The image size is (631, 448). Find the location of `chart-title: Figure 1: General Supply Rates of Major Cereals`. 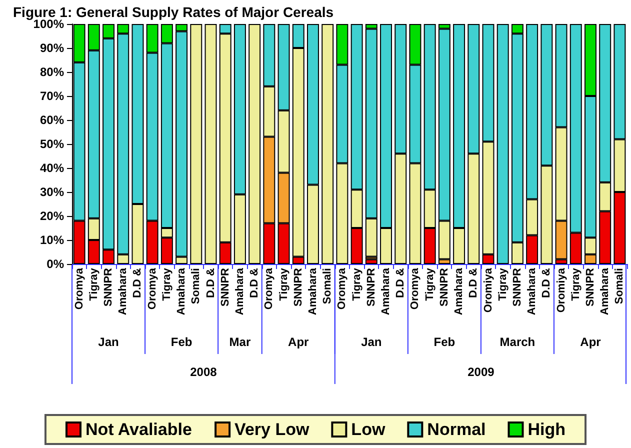

chart-title: Figure 1: General Supply Rates of Major Cereals is located at coordinates (173, 12).